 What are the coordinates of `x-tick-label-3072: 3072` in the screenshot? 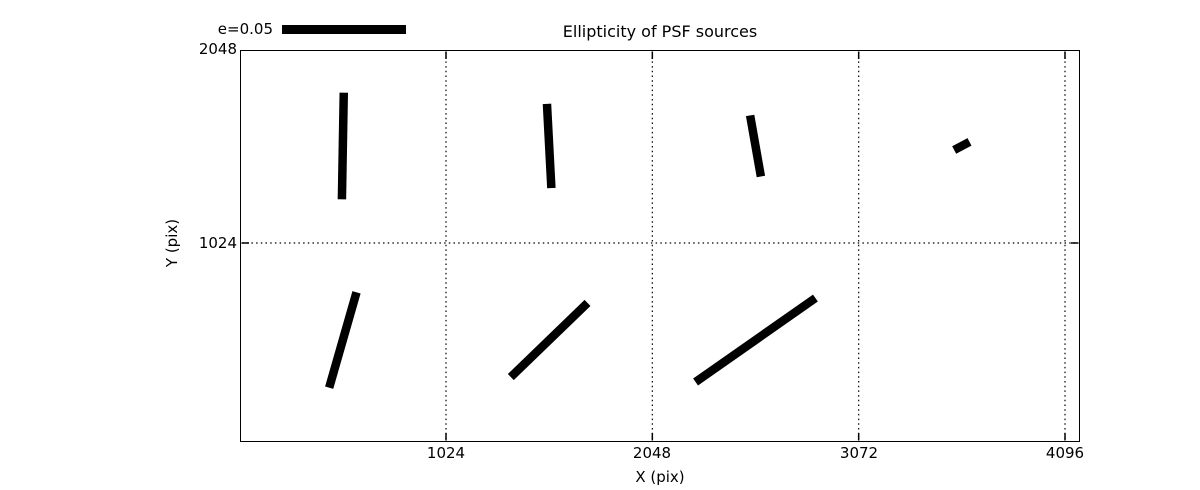 It's located at (859, 453).